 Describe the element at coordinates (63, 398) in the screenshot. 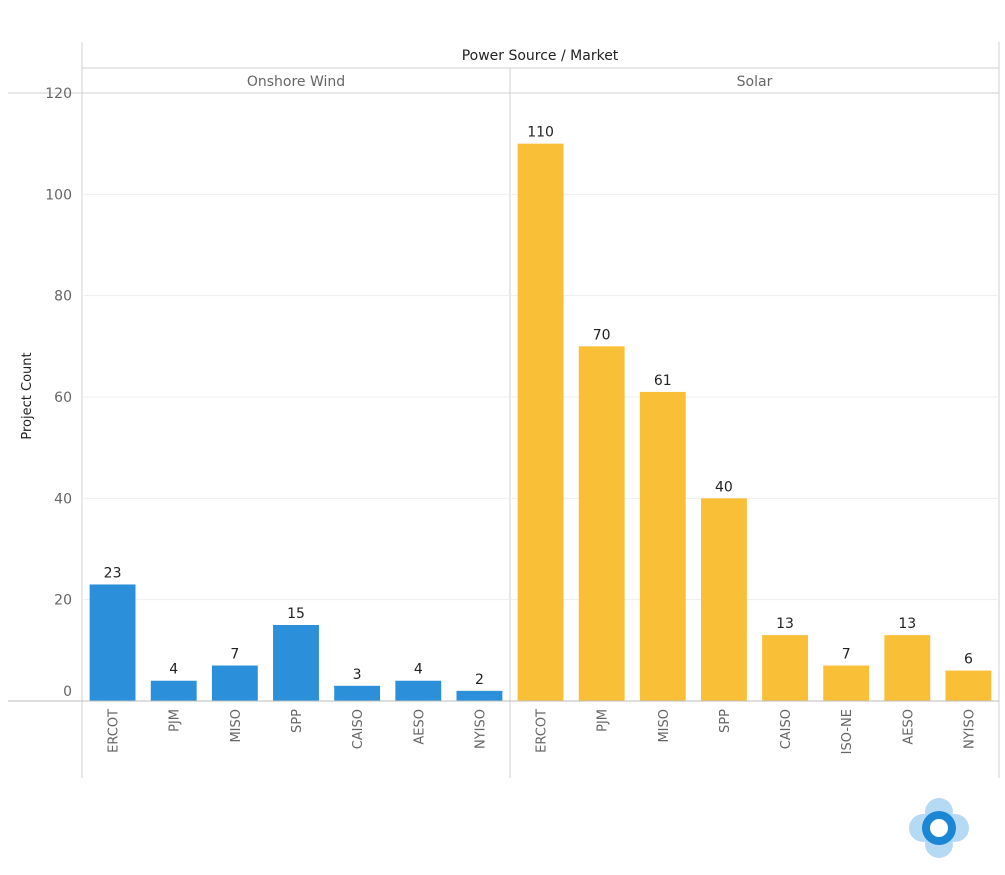

I see `y-tick-label: 60` at that location.